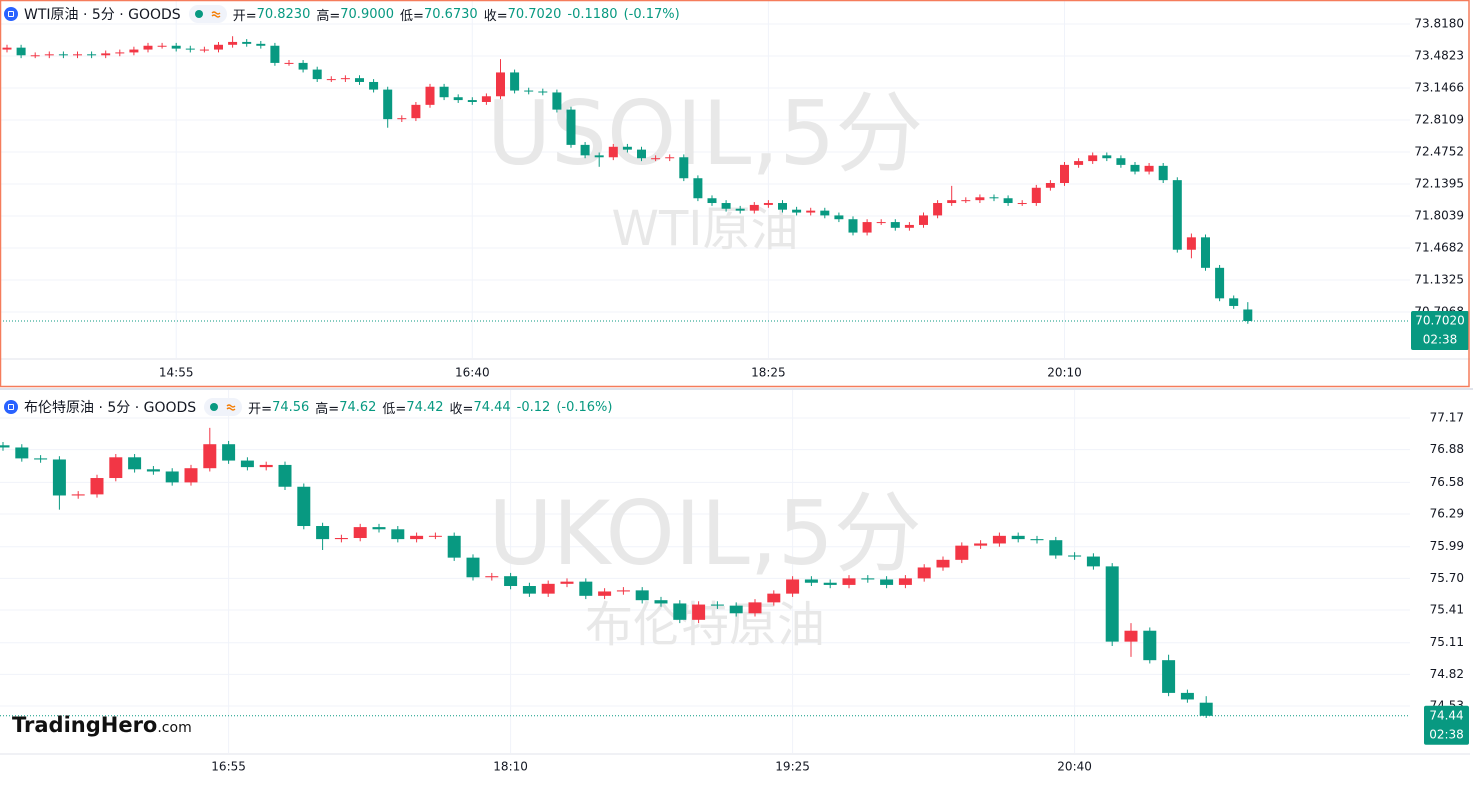 The image size is (1473, 785). I want to click on y-tick-label: 76.88, so click(1447, 449).